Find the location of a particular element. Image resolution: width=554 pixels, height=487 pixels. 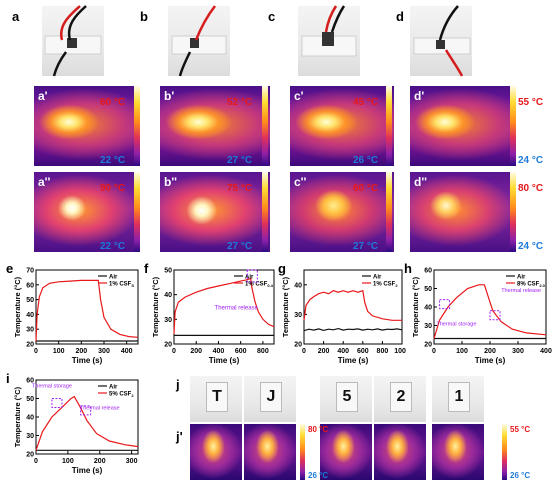

colorbar-j1-right is located at coordinates (504, 452).